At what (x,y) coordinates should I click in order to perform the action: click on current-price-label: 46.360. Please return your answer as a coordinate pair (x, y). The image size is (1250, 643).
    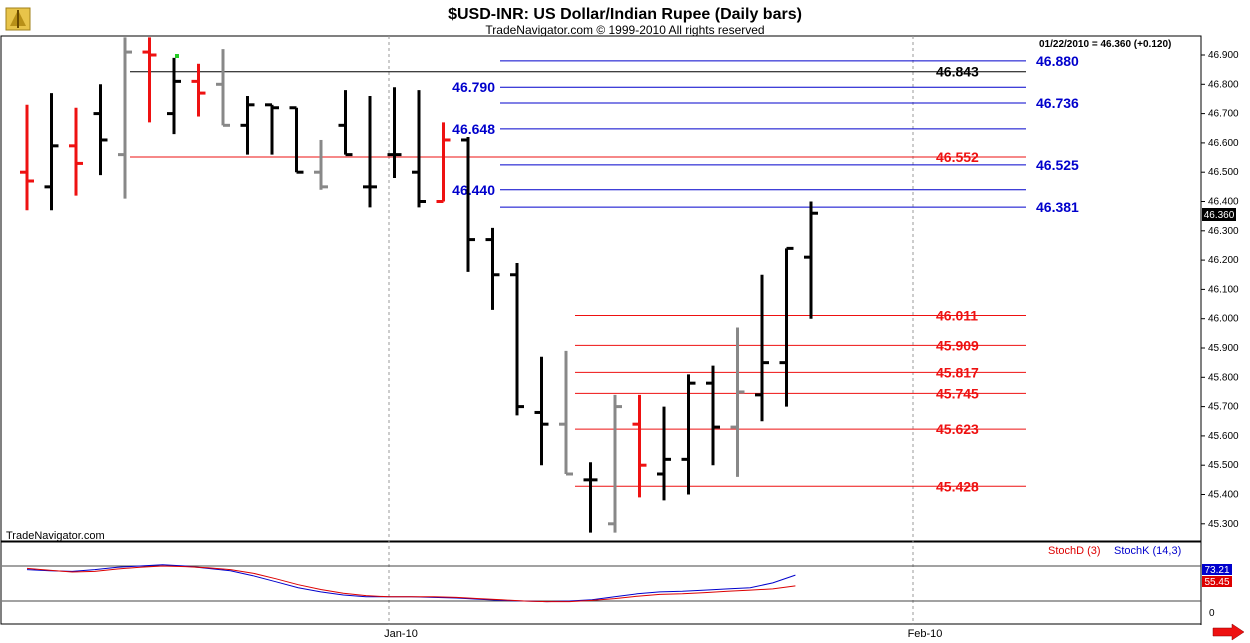
    Looking at the image, I should click on (1219, 215).